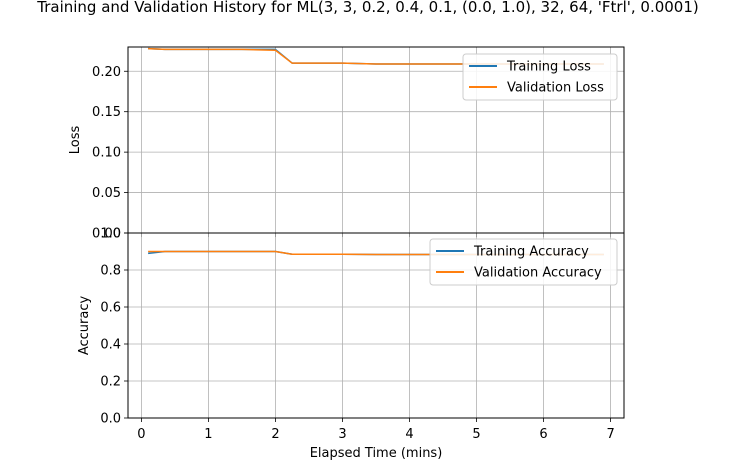 This screenshot has height=460, width=735. Describe the element at coordinates (476, 434) in the screenshot. I see `accuracy-xtick-label: 5` at that location.